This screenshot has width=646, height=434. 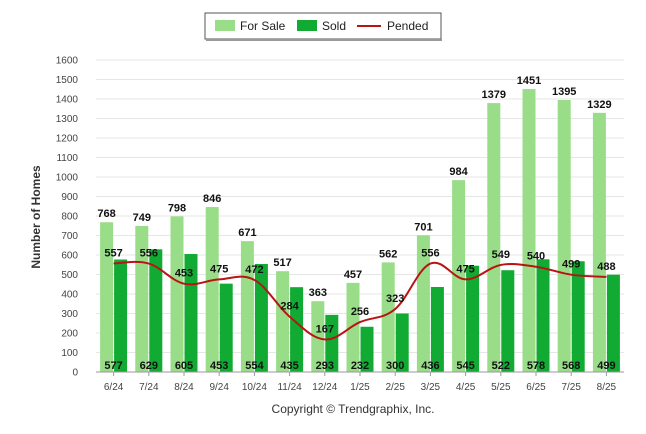 I want to click on y-tick-label: 800, so click(x=69, y=217).